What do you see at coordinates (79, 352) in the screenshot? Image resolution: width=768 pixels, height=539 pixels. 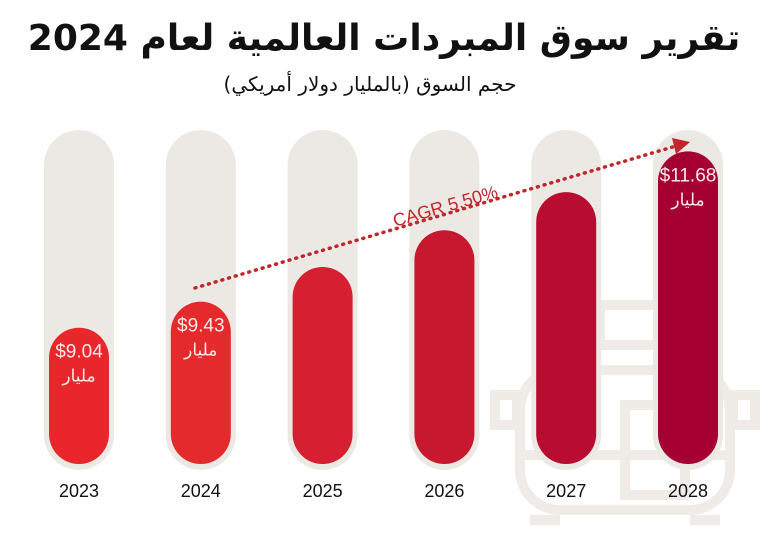 I see `data-label-value: $9.04` at bounding box center [79, 352].